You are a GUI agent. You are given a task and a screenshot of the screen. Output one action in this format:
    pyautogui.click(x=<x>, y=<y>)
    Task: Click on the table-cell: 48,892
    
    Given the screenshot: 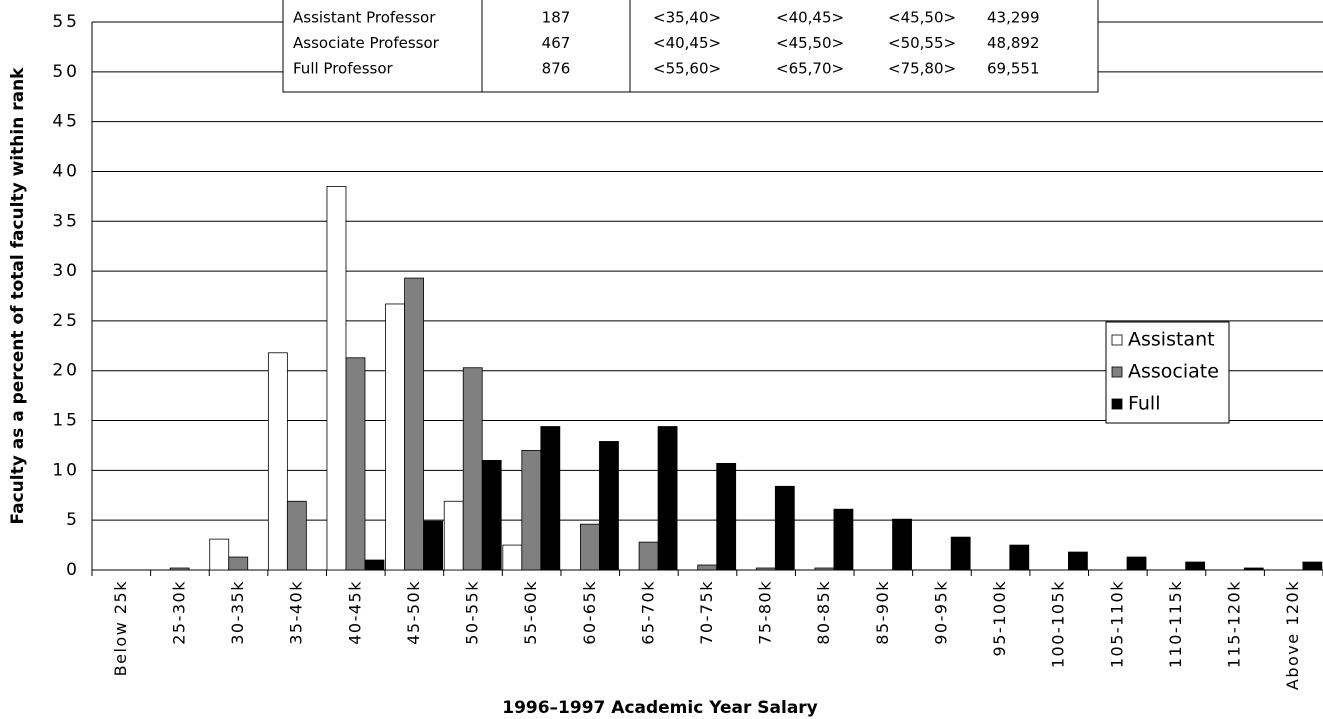 What is the action you would take?
    pyautogui.click(x=1013, y=43)
    